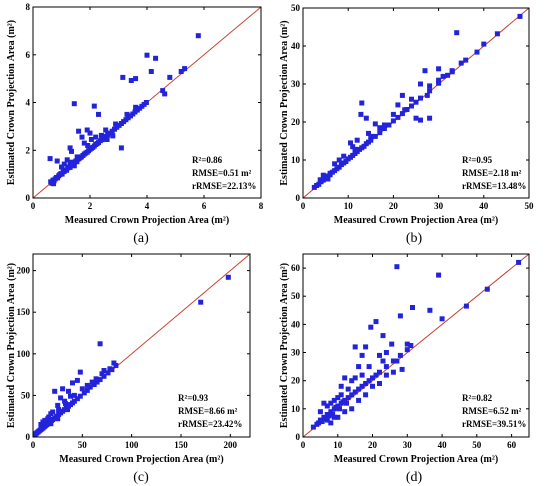  Describe the element at coordinates (296, 296) in the screenshot. I see `y-tick-label: 50` at that location.